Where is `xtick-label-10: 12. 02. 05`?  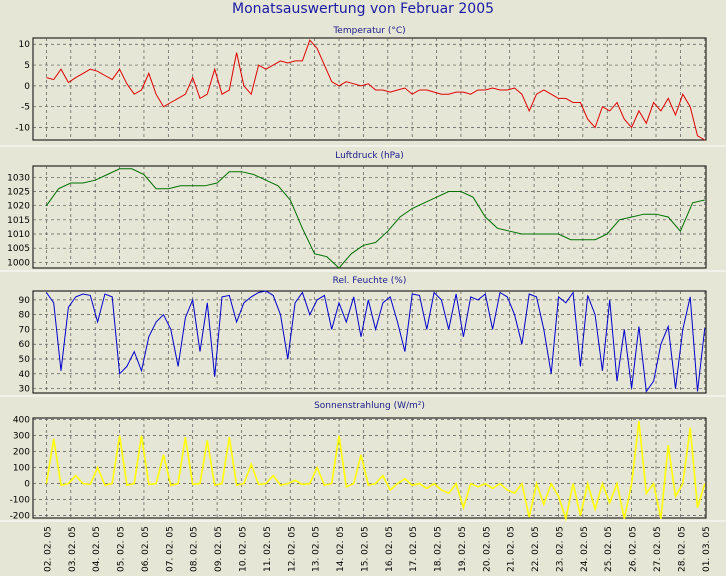 xtick-label-10: 12. 02. 05 is located at coordinates (292, 549).